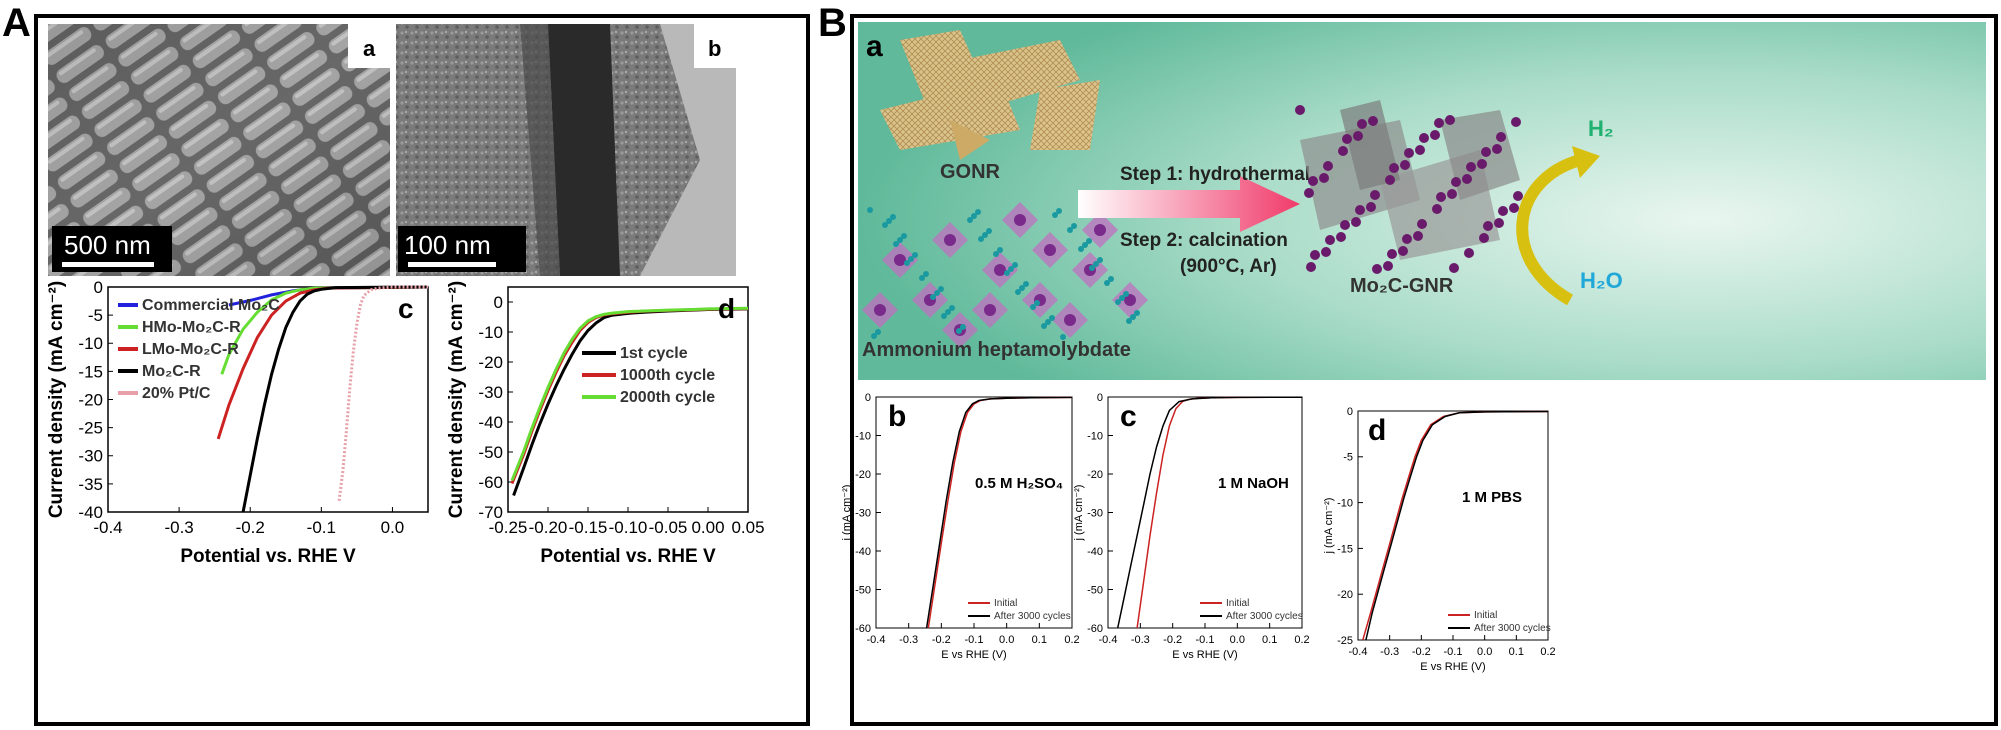 This screenshot has height=730, width=2001. What do you see at coordinates (1253, 483) in the screenshot?
I see `electrolyte-annotation: 1 M NaOH` at bounding box center [1253, 483].